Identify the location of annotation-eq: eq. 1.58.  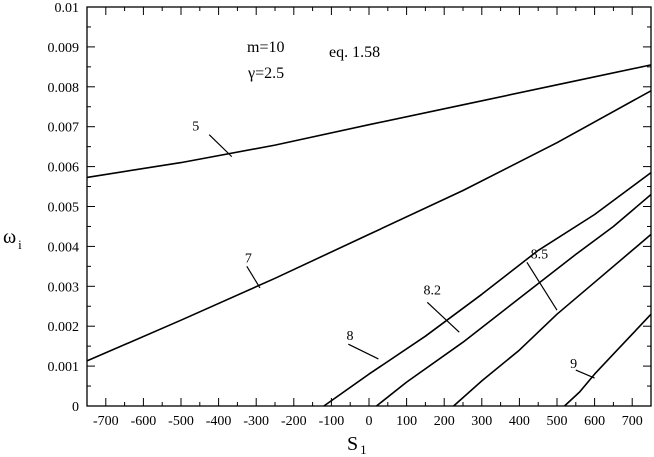
(354, 52).